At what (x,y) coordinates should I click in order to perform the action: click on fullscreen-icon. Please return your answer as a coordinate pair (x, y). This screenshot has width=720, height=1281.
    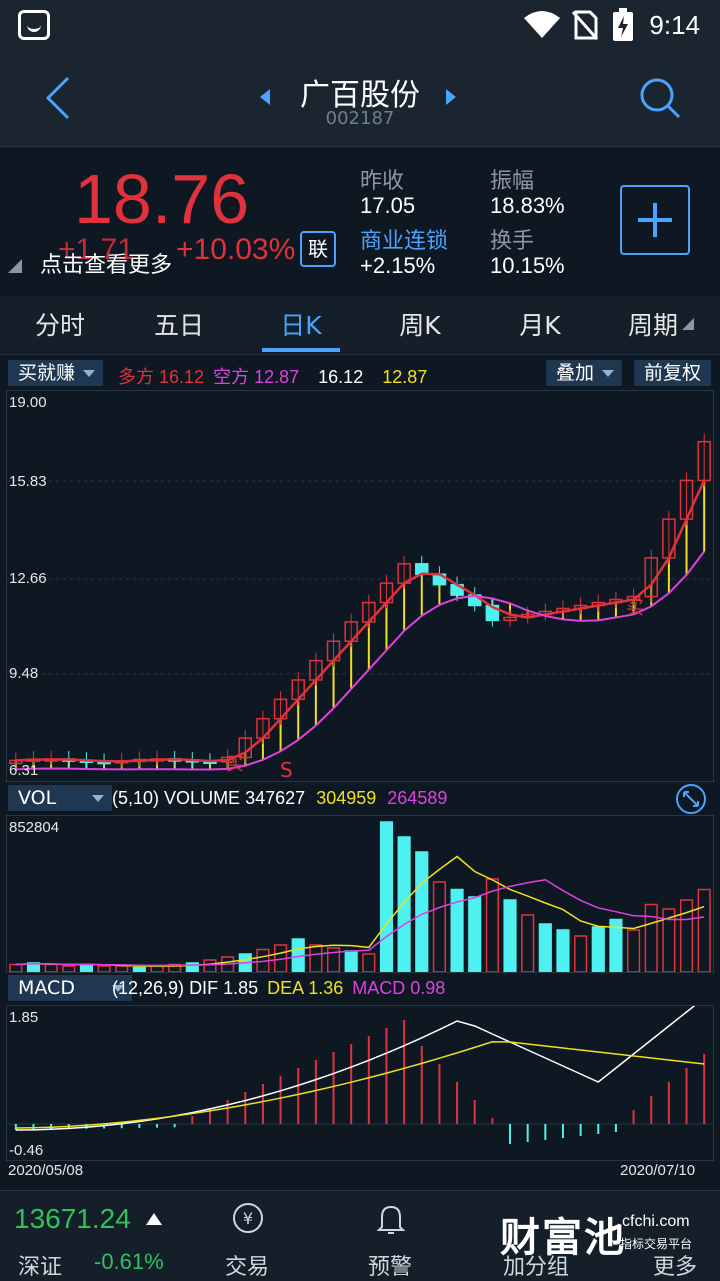
    Looking at the image, I should click on (691, 799).